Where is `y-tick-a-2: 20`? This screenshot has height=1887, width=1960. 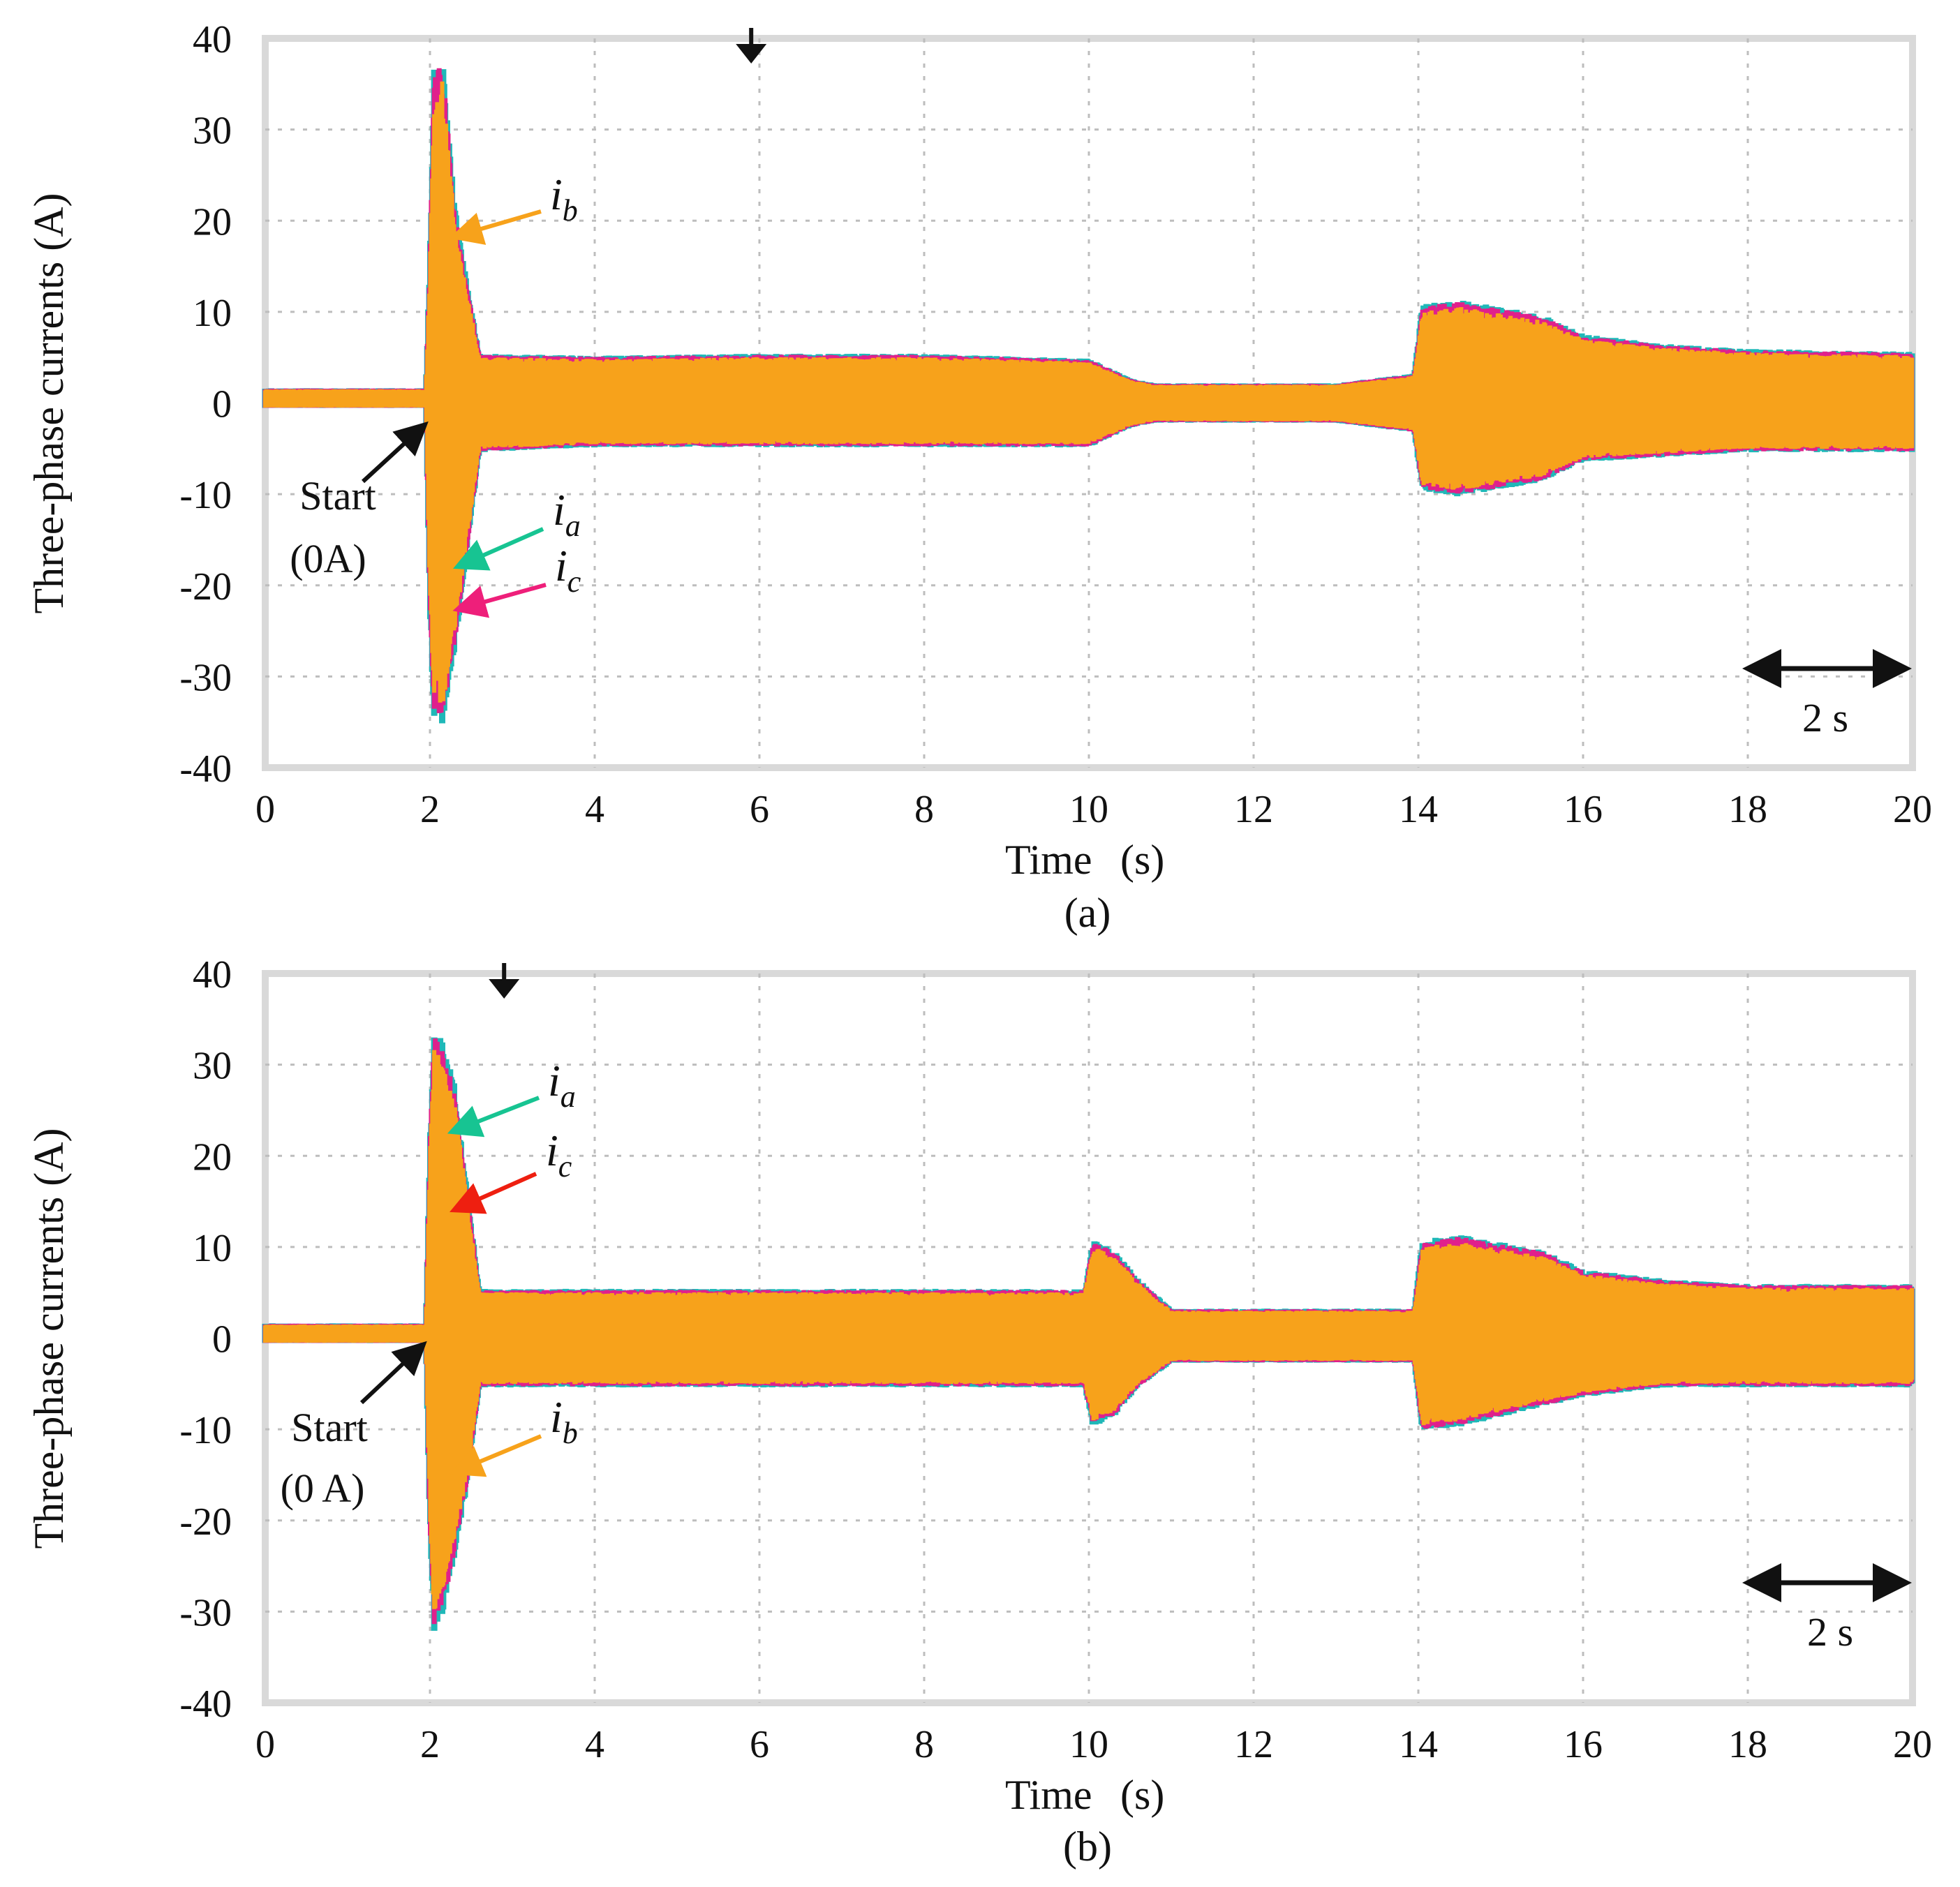
y-tick-a-2: 20 is located at coordinates (212, 222).